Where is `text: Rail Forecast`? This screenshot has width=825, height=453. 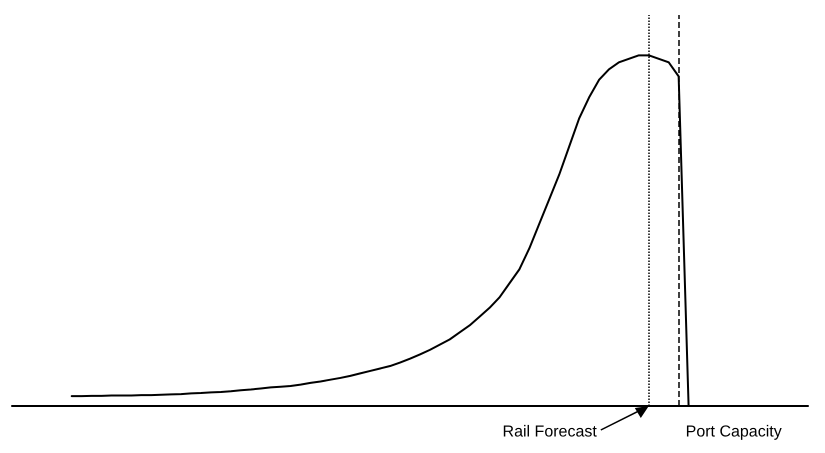 text: Rail Forecast is located at coordinates (550, 432).